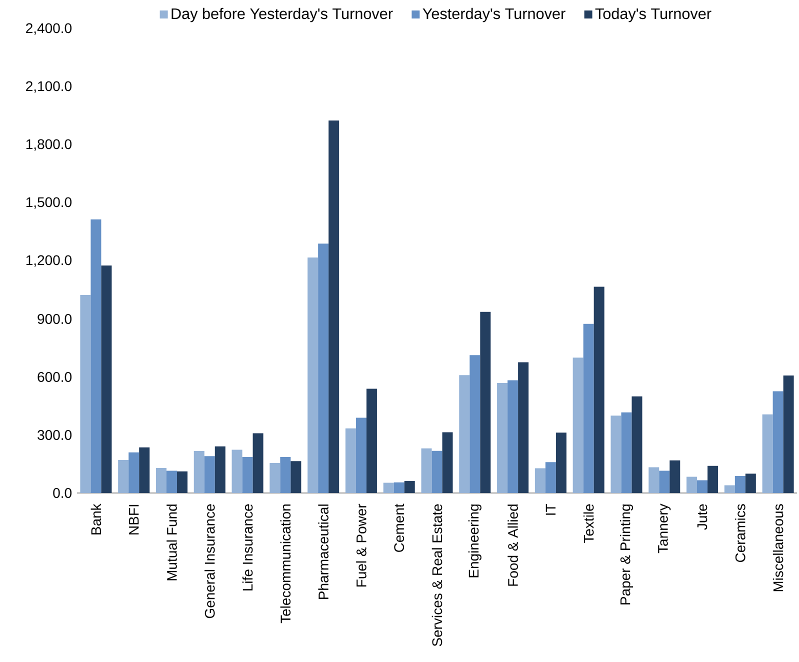  What do you see at coordinates (588, 523) in the screenshot?
I see `x-tick-label: Textile` at bounding box center [588, 523].